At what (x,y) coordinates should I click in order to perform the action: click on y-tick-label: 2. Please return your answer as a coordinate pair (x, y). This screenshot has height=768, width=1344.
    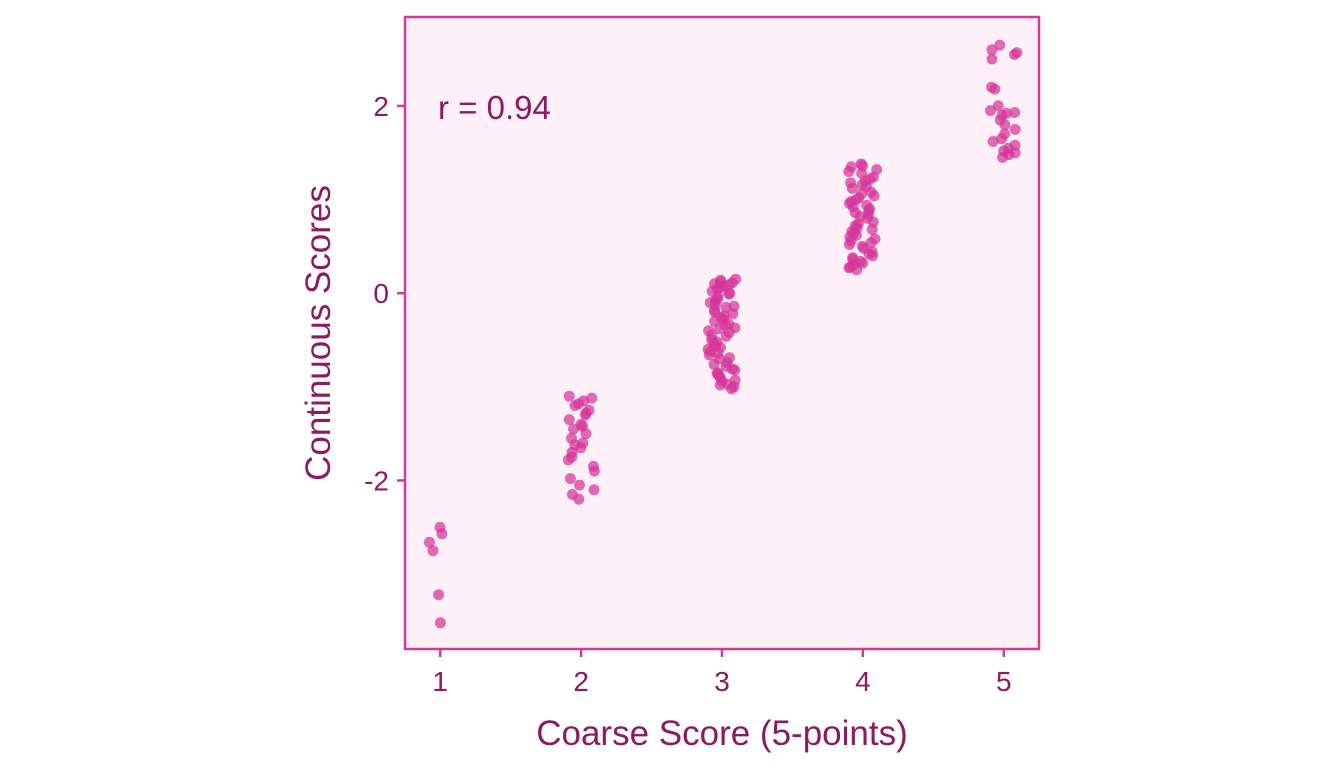
    Looking at the image, I should click on (381, 106).